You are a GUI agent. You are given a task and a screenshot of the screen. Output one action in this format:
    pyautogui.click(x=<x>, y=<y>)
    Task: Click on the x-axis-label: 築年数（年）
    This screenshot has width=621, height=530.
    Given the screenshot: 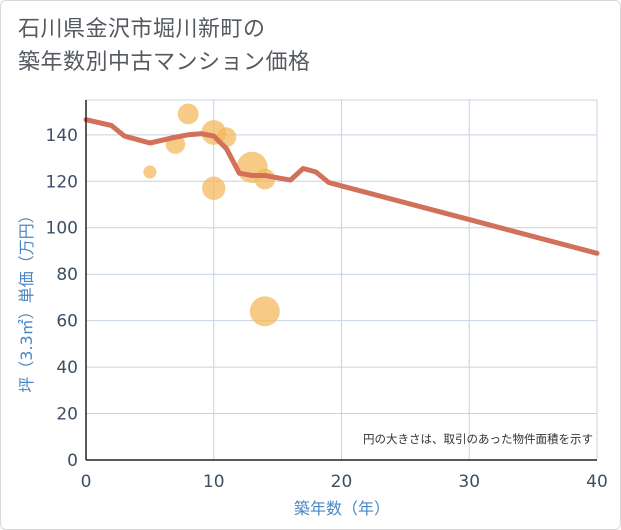 What is the action you would take?
    pyautogui.click(x=342, y=508)
    